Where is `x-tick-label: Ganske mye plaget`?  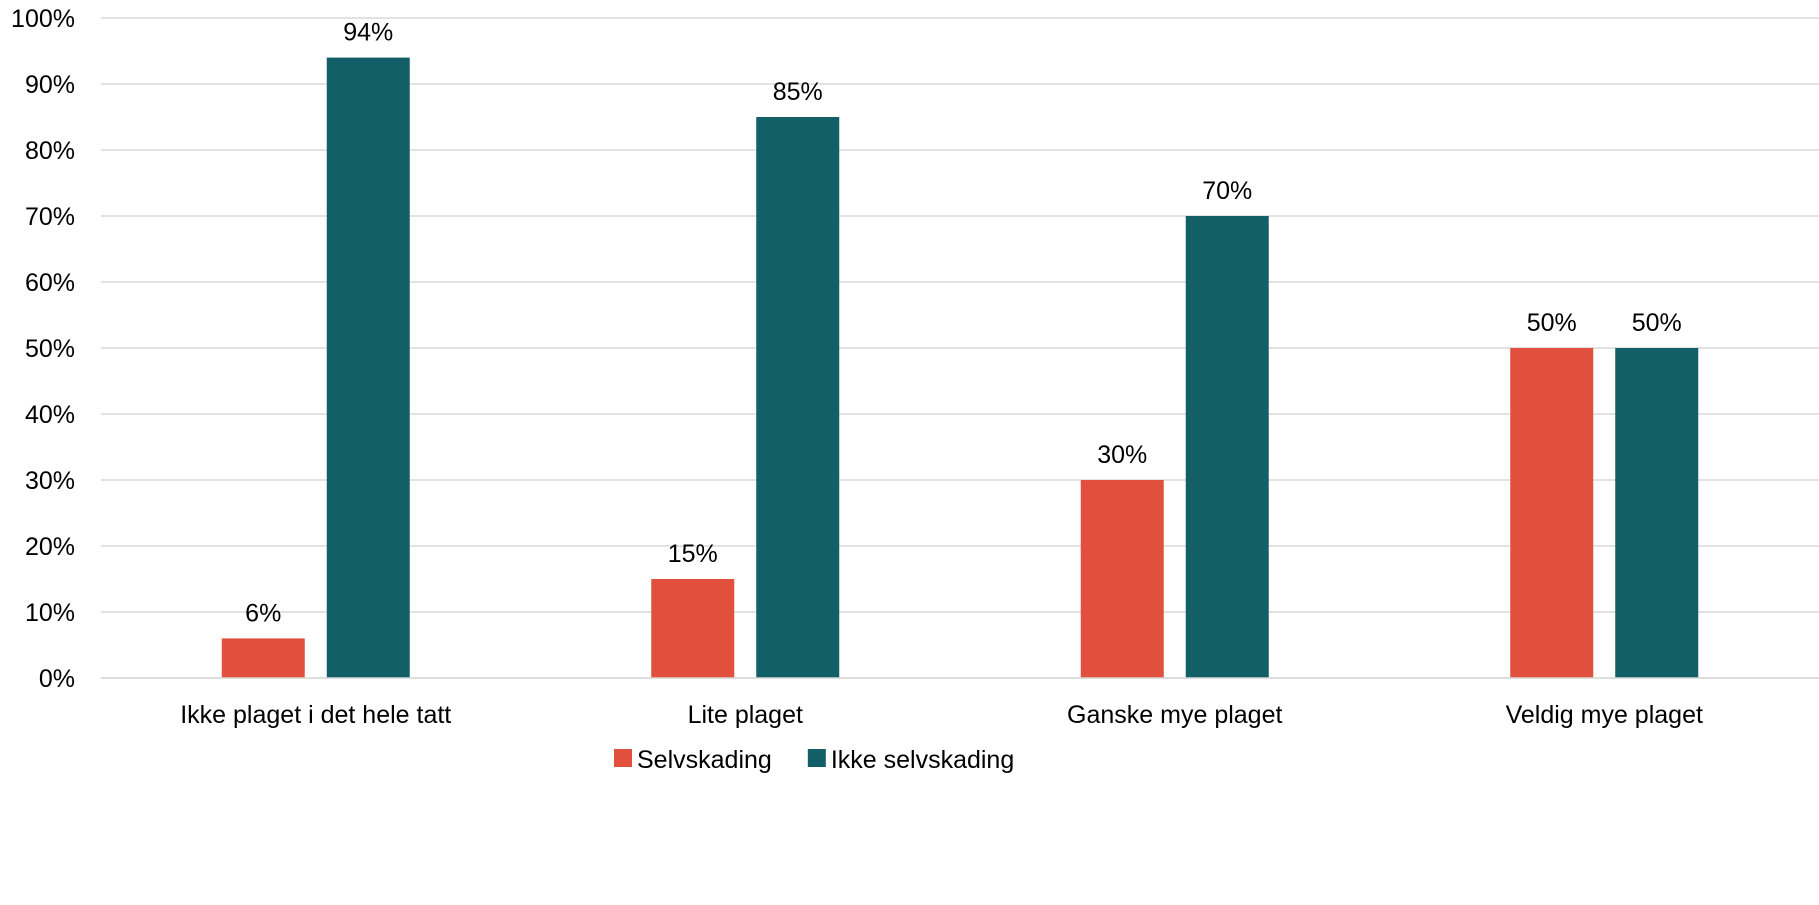
x-tick-label: Ganske mye plaget is located at coordinates (1174, 715).